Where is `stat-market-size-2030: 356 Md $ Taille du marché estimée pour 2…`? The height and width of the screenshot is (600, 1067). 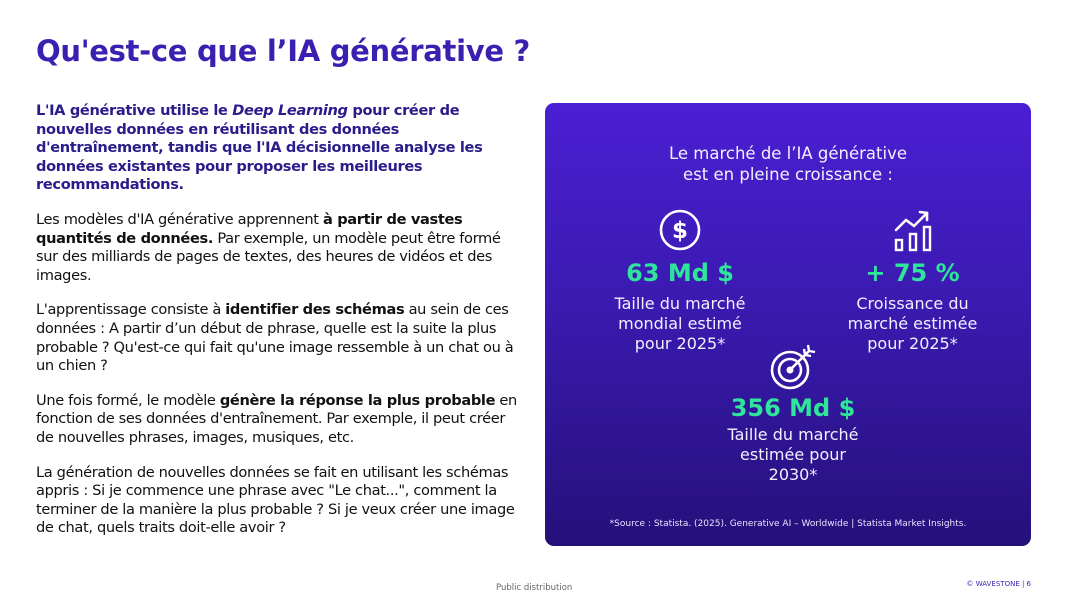
stat-market-size-2030: 356 Md $ Taille du marché estimée pour 2… is located at coordinates (793, 414).